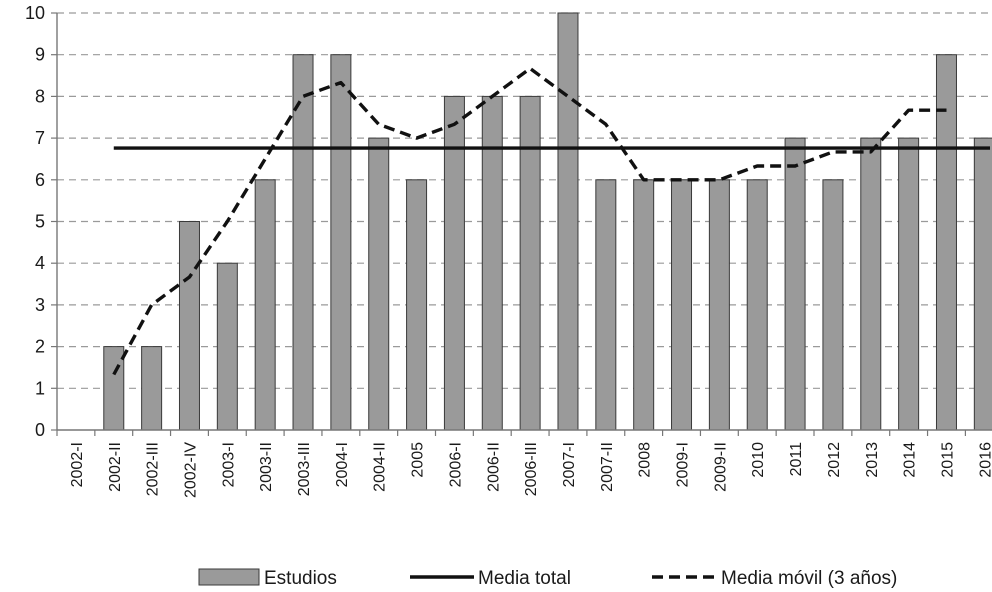 This screenshot has height=592, width=992. Describe the element at coordinates (229, 577) in the screenshot. I see `legend-swatch-estudios` at that location.